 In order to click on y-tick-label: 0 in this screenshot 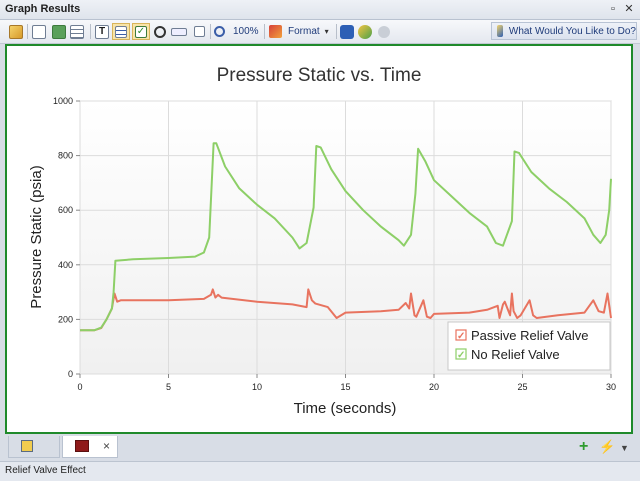, I will do `click(70, 374)`.